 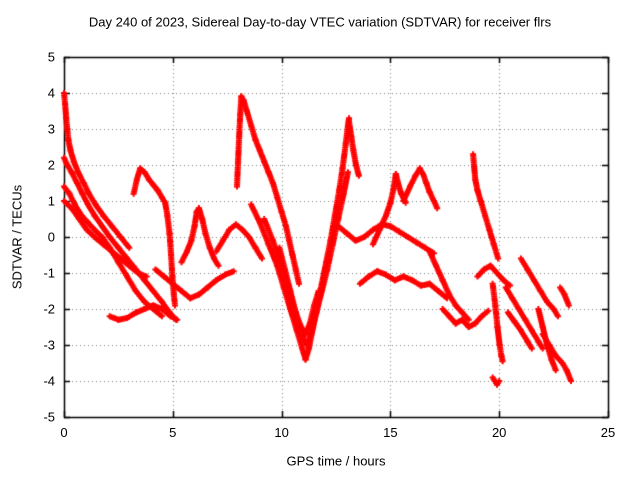 I want to click on y-tick-label: 2, so click(x=51, y=165).